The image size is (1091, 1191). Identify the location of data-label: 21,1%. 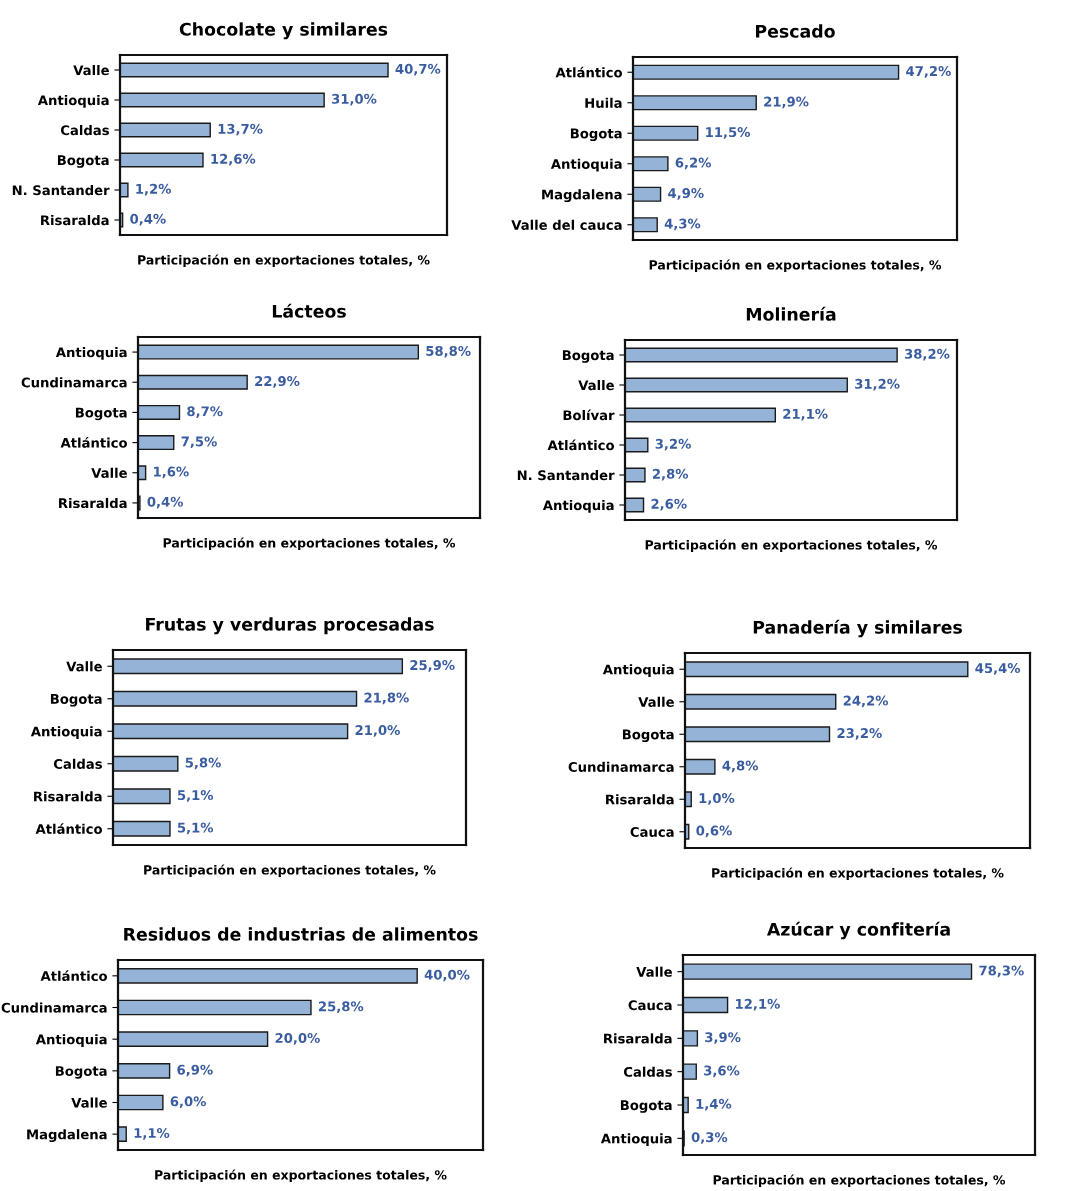
(805, 414).